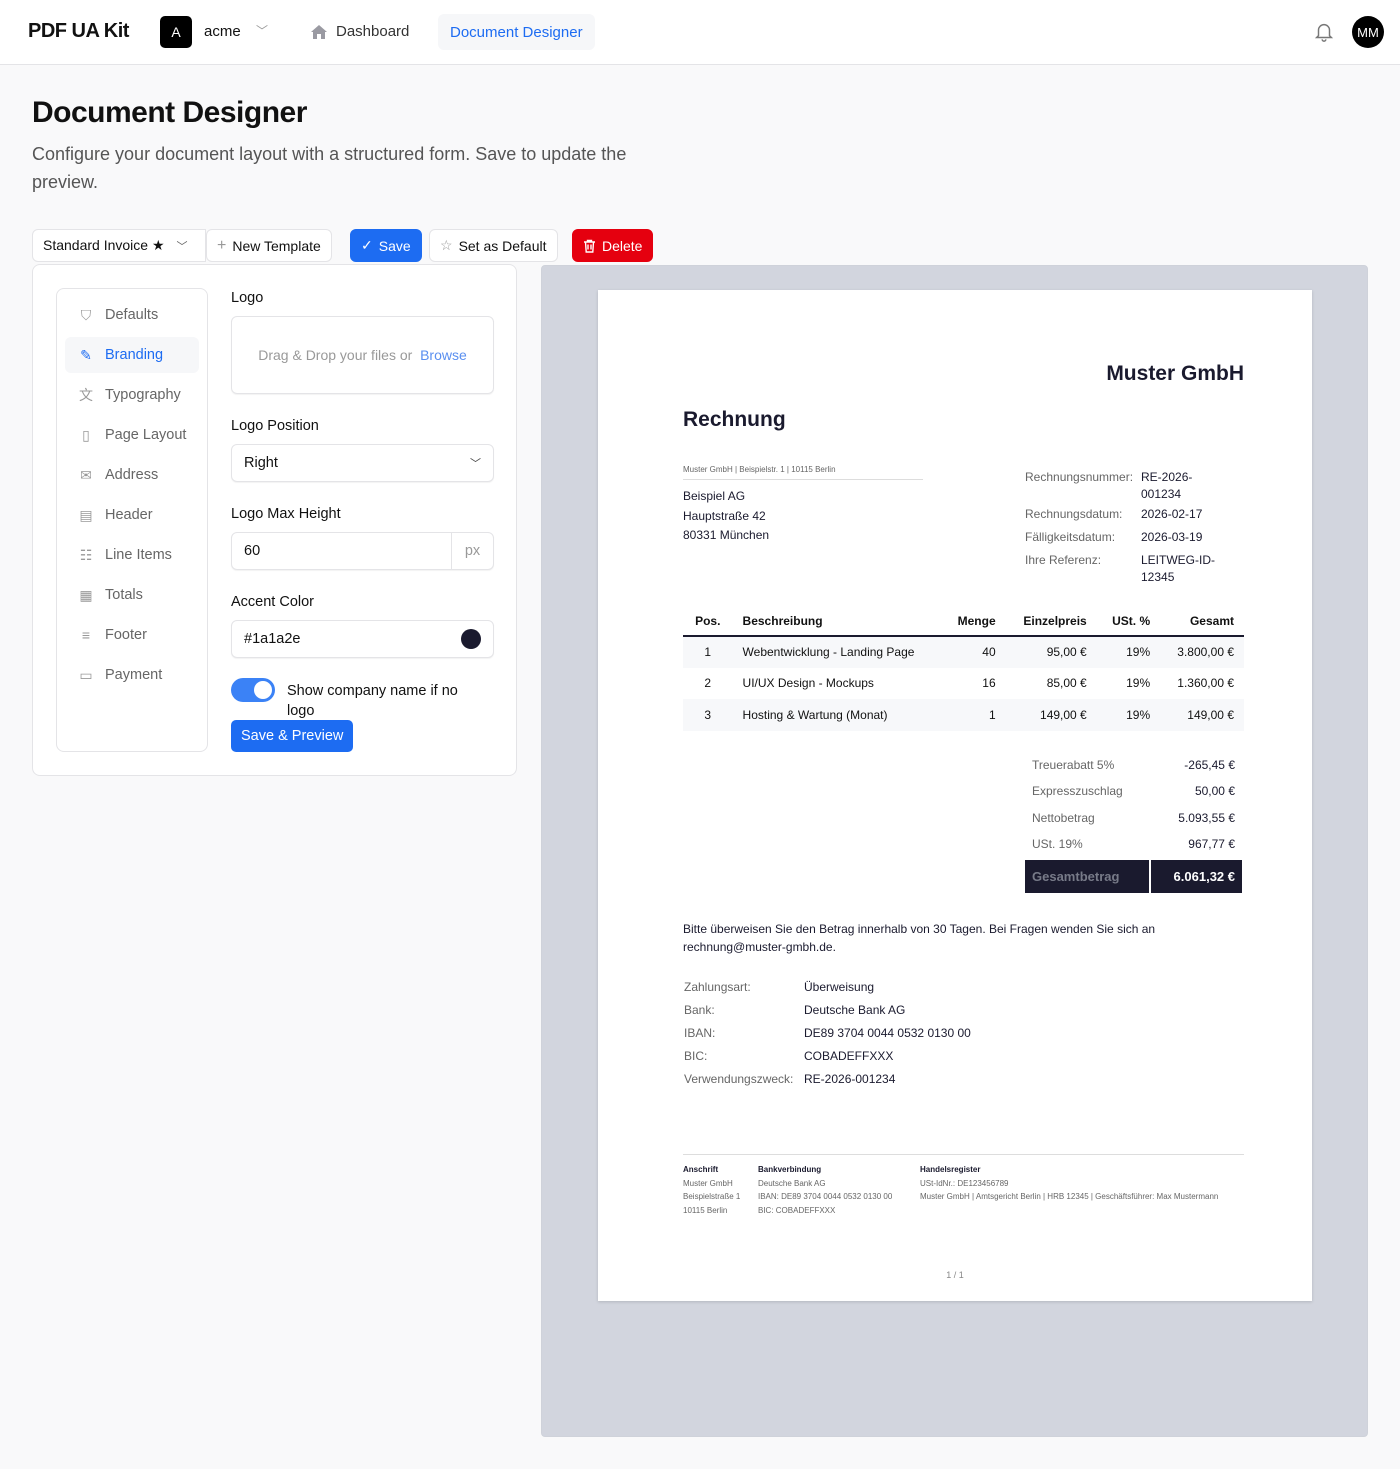  I want to click on meta-value: 2026-02-17, so click(1172, 514).